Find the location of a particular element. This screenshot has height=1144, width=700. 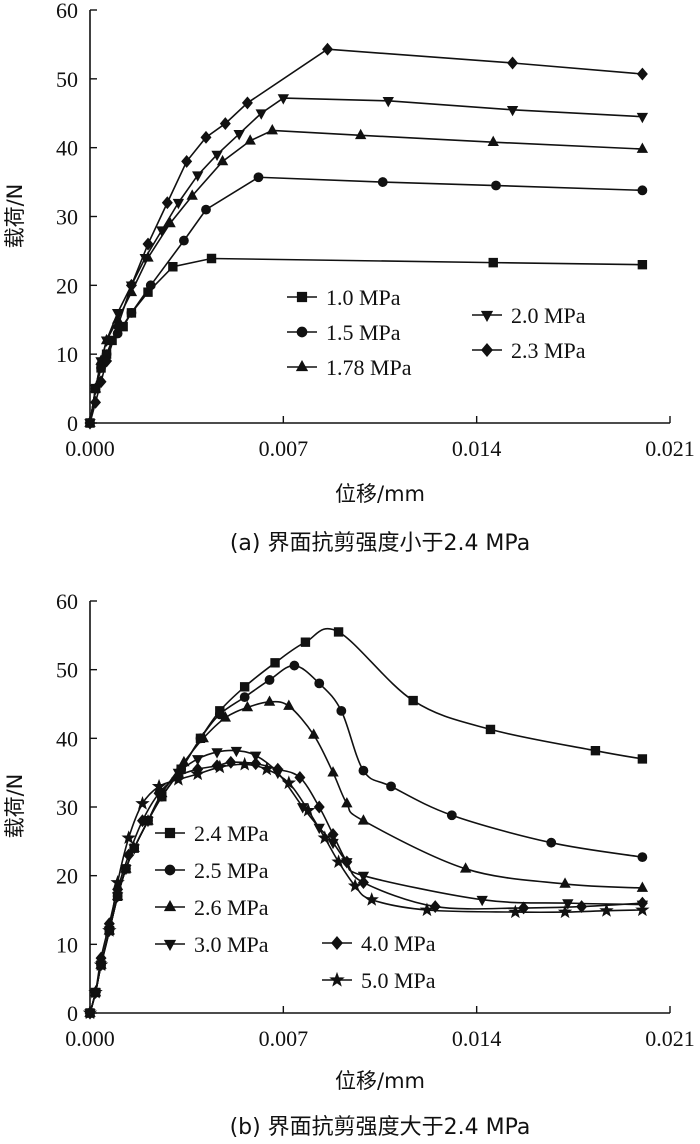

legend-item: 4.0 MPa is located at coordinates (379, 943).